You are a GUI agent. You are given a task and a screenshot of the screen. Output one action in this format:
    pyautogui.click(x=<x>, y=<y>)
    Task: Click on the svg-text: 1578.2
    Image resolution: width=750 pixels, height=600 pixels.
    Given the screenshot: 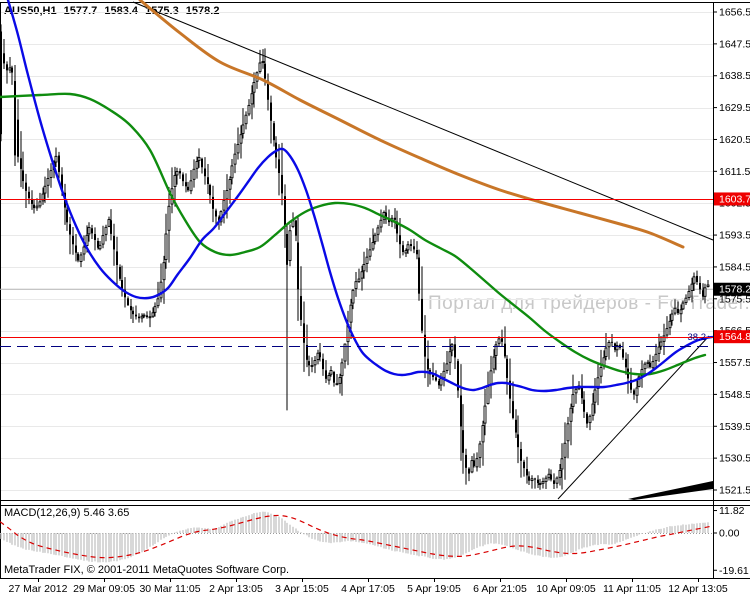 What is the action you would take?
    pyautogui.click(x=734, y=290)
    